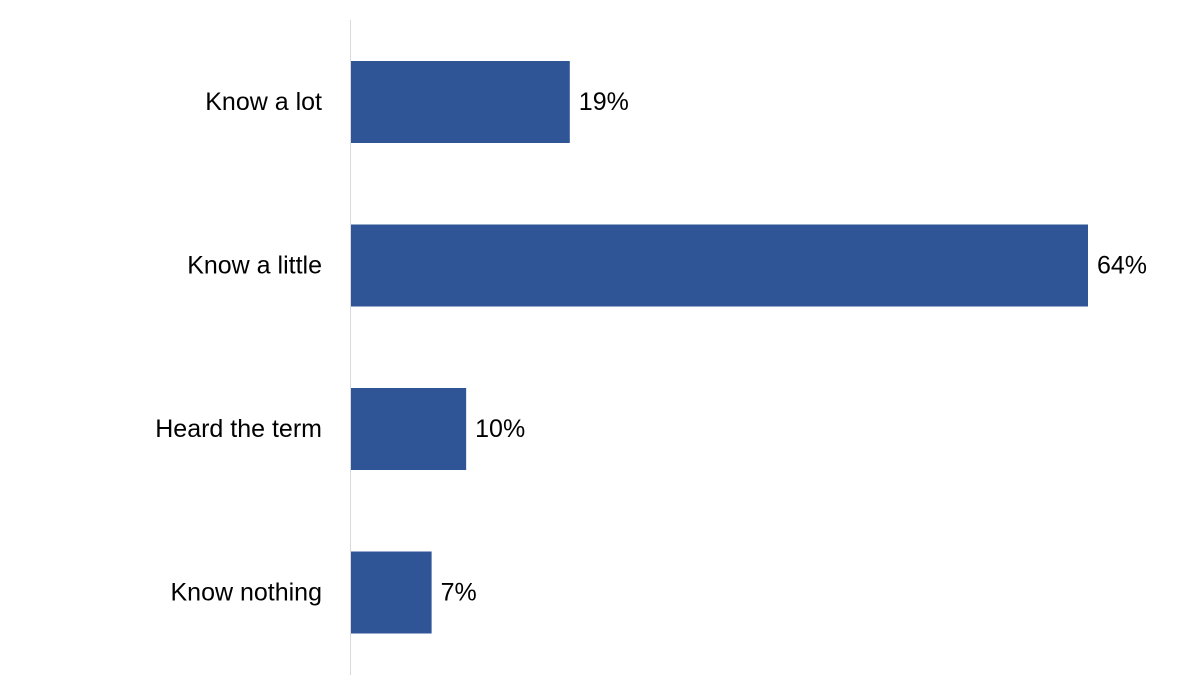 The width and height of the screenshot is (1200, 675). Describe the element at coordinates (254, 266) in the screenshot. I see `category-label: Know a little` at that location.